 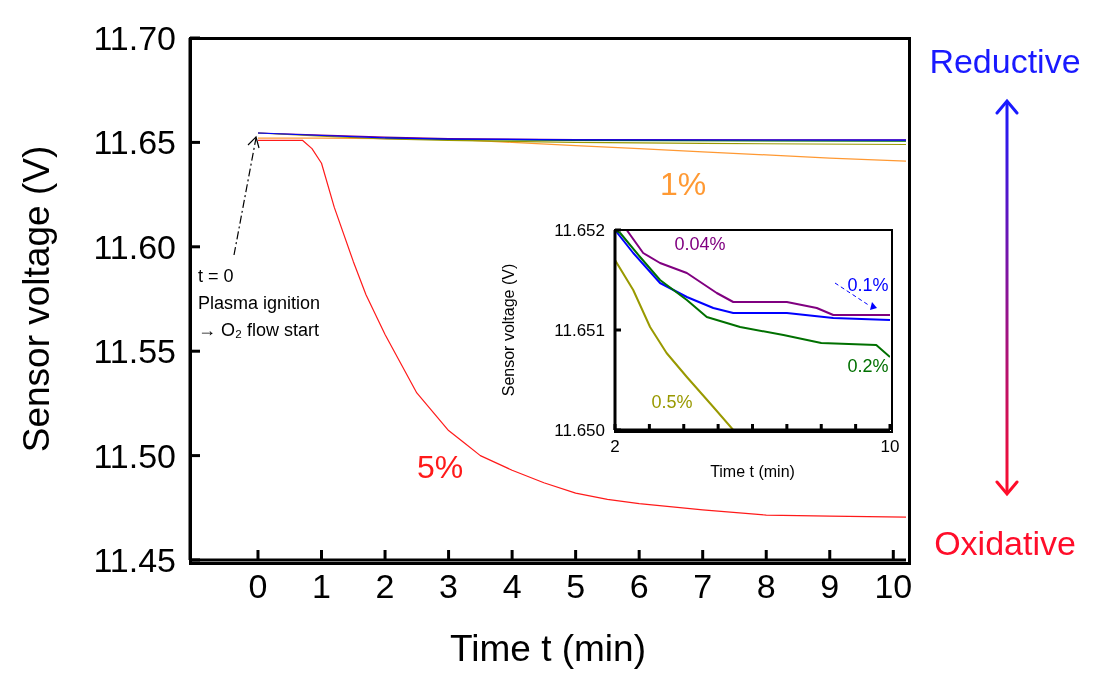 What do you see at coordinates (579, 231) in the screenshot?
I see `y-tick-label: 11.652` at bounding box center [579, 231].